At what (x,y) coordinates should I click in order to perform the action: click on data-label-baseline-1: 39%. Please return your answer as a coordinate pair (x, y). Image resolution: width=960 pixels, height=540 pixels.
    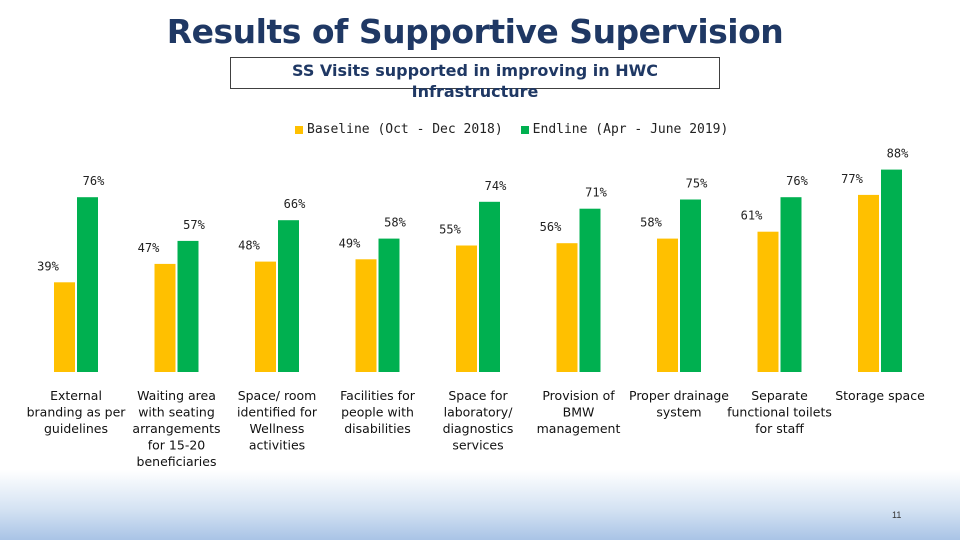
    Looking at the image, I should click on (48, 266).